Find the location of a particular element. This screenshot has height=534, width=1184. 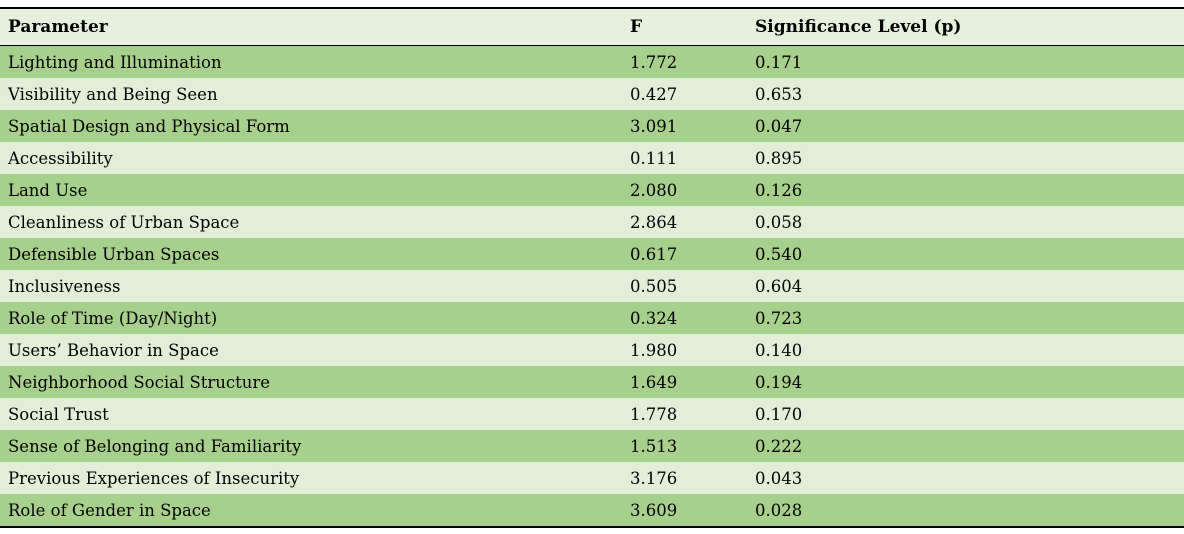

cell-p: 0.222 is located at coordinates (965, 446).